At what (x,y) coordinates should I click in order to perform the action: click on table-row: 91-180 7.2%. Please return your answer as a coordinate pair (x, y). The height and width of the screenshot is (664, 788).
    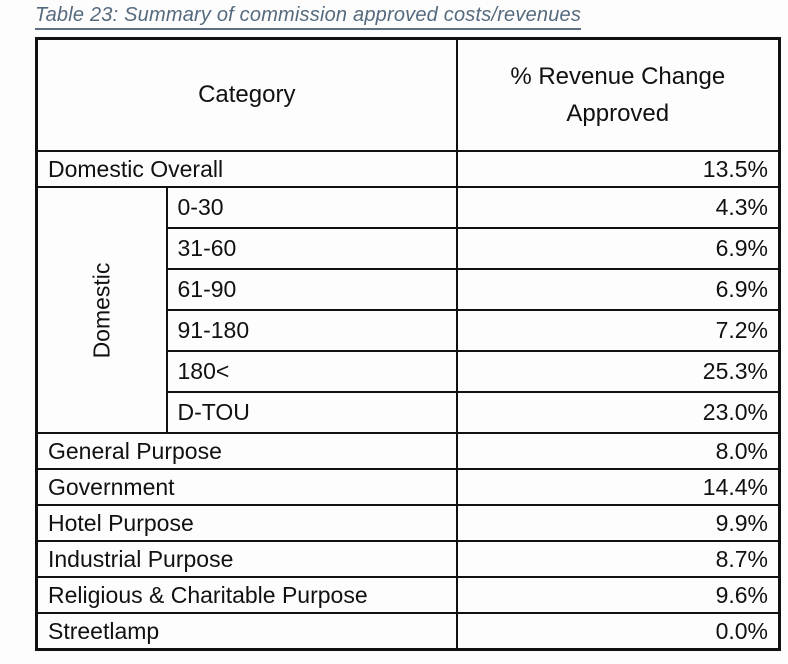
    Looking at the image, I should click on (409, 330).